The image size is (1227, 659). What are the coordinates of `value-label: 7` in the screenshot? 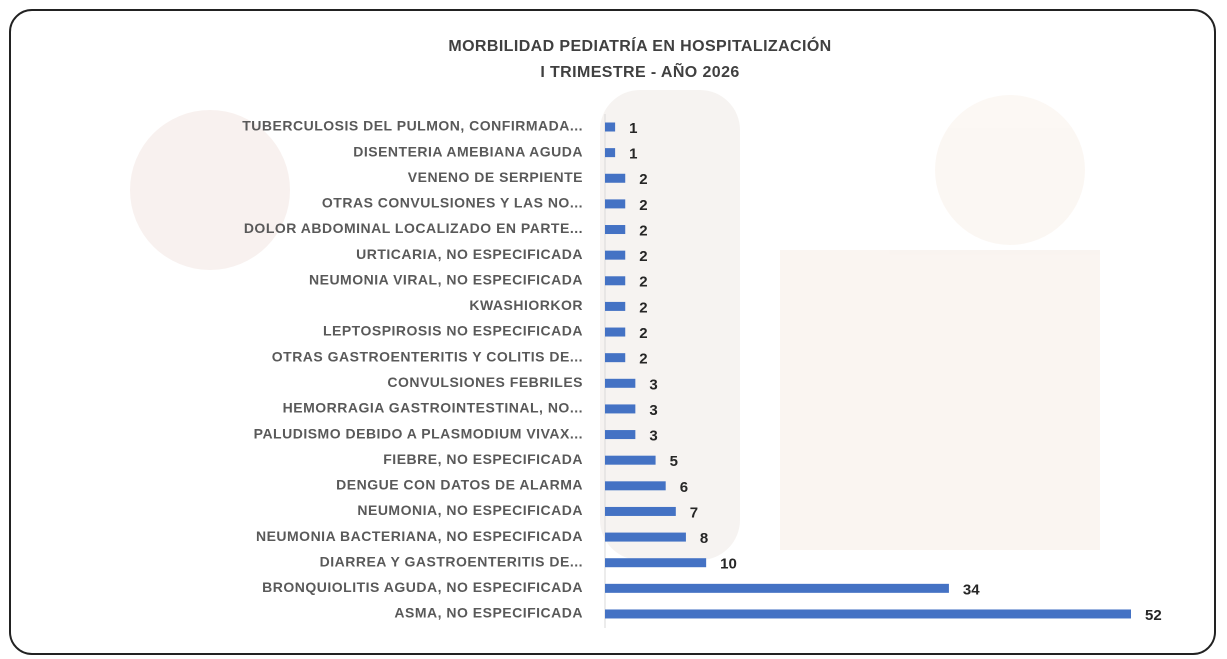 It's located at (694, 512).